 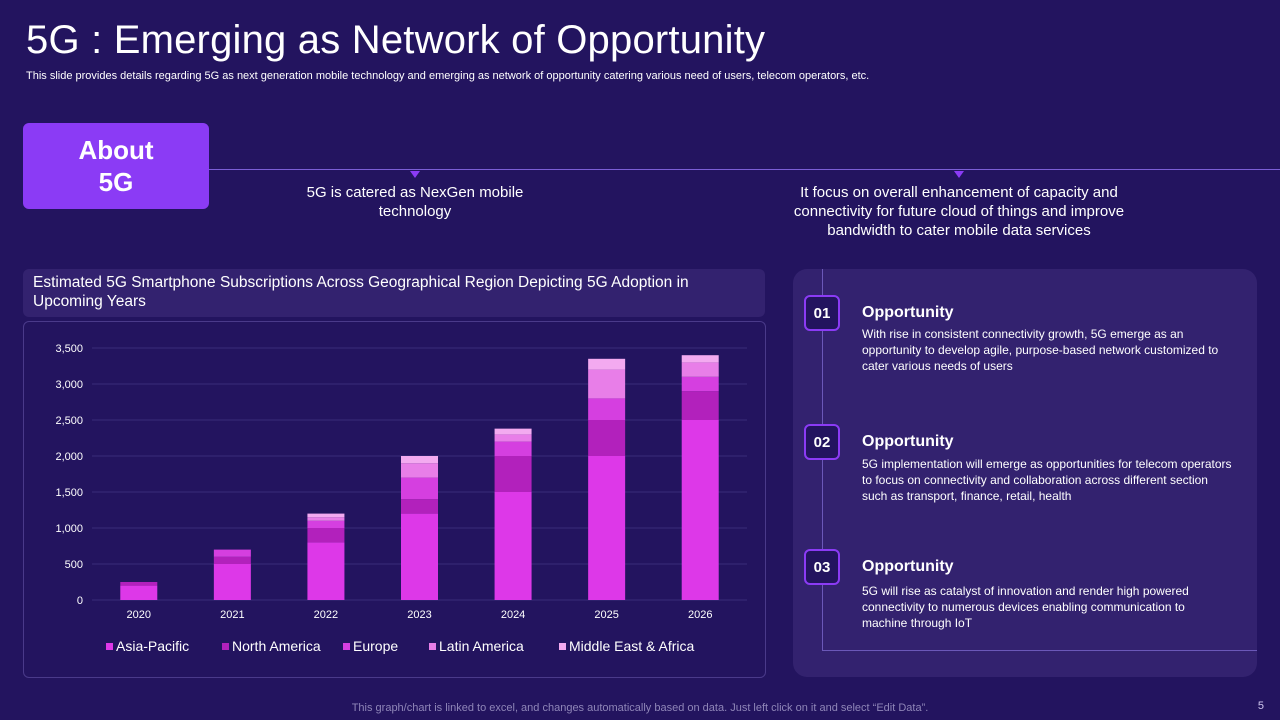 I want to click on about-label: About 5G, so click(x=116, y=166).